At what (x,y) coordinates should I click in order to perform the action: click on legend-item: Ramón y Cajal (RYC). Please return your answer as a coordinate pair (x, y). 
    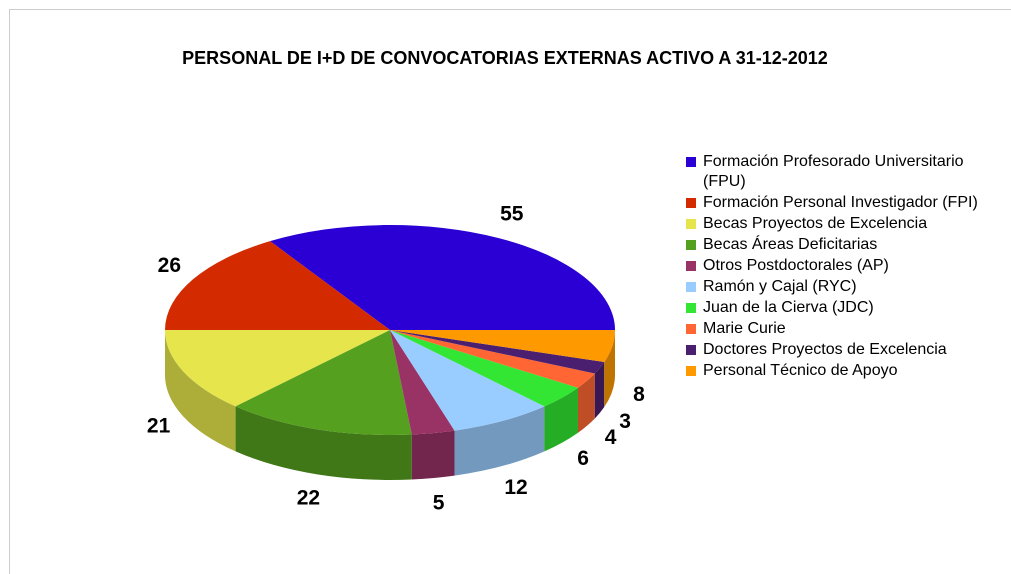
    Looking at the image, I should click on (836, 287).